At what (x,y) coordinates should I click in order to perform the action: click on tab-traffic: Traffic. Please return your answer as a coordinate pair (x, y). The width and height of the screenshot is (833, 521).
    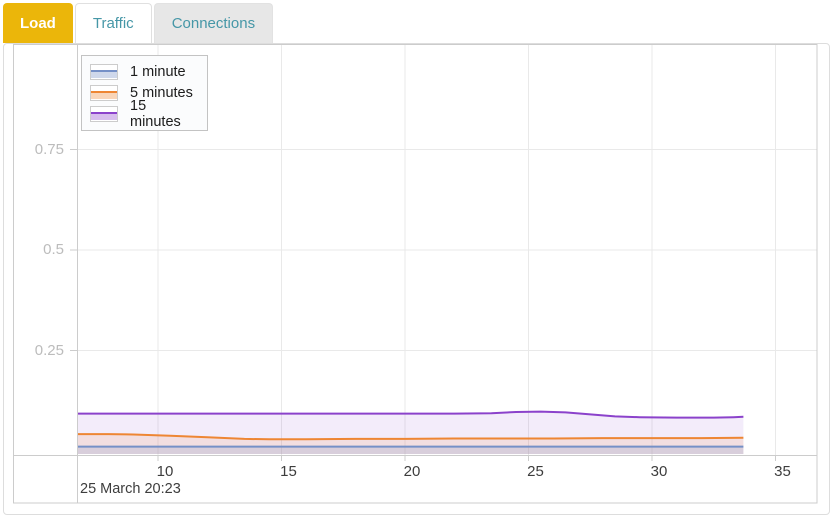
    Looking at the image, I should click on (113, 23).